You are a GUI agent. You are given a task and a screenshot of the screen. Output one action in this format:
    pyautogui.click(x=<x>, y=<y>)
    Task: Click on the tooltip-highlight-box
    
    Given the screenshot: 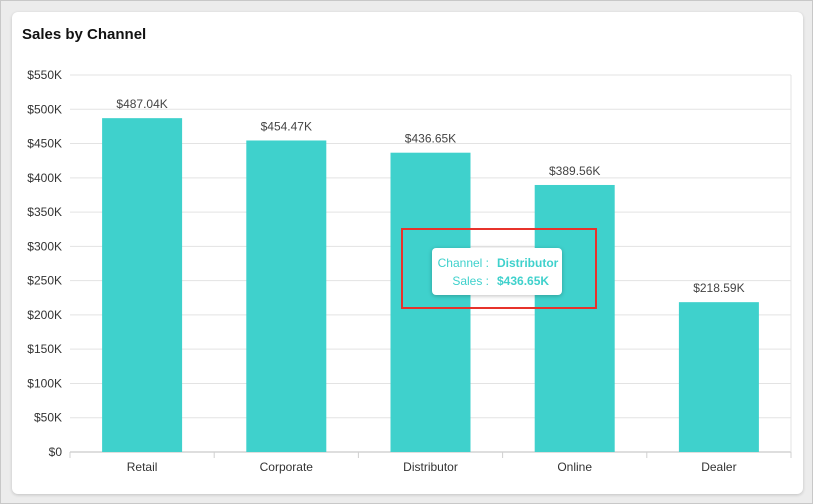 What is the action you would take?
    pyautogui.click(x=499, y=268)
    